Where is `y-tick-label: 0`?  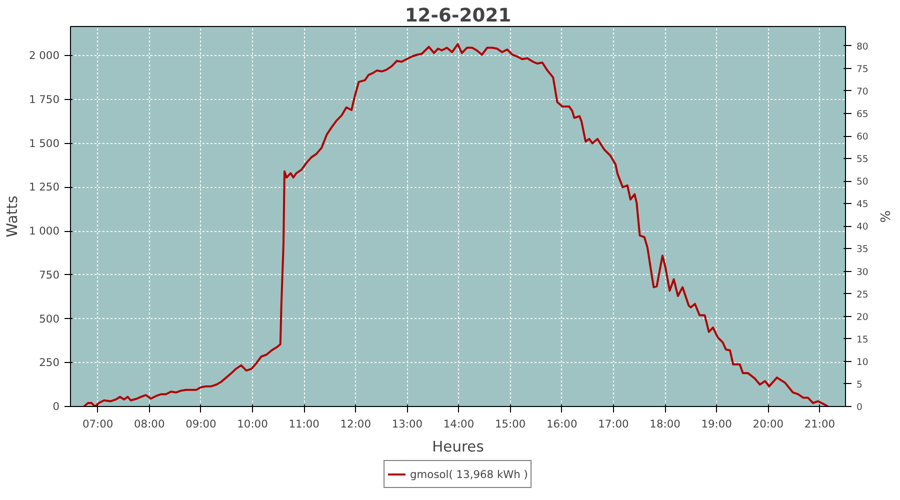 y-tick-label: 0 is located at coordinates (56, 406).